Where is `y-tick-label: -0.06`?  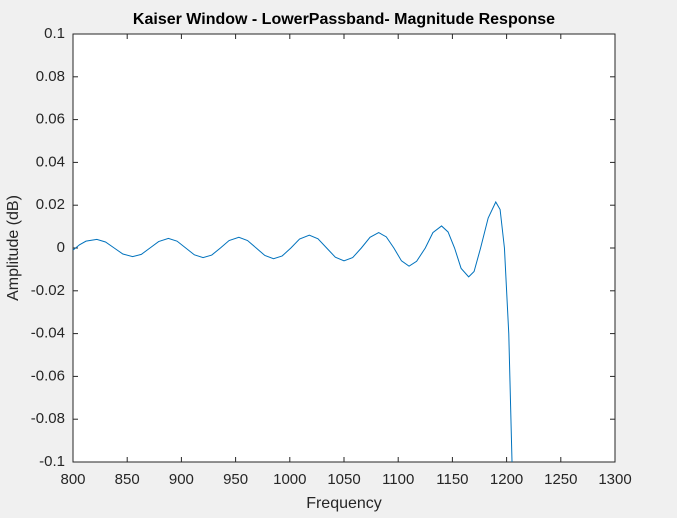 y-tick-label: -0.06 is located at coordinates (48, 375).